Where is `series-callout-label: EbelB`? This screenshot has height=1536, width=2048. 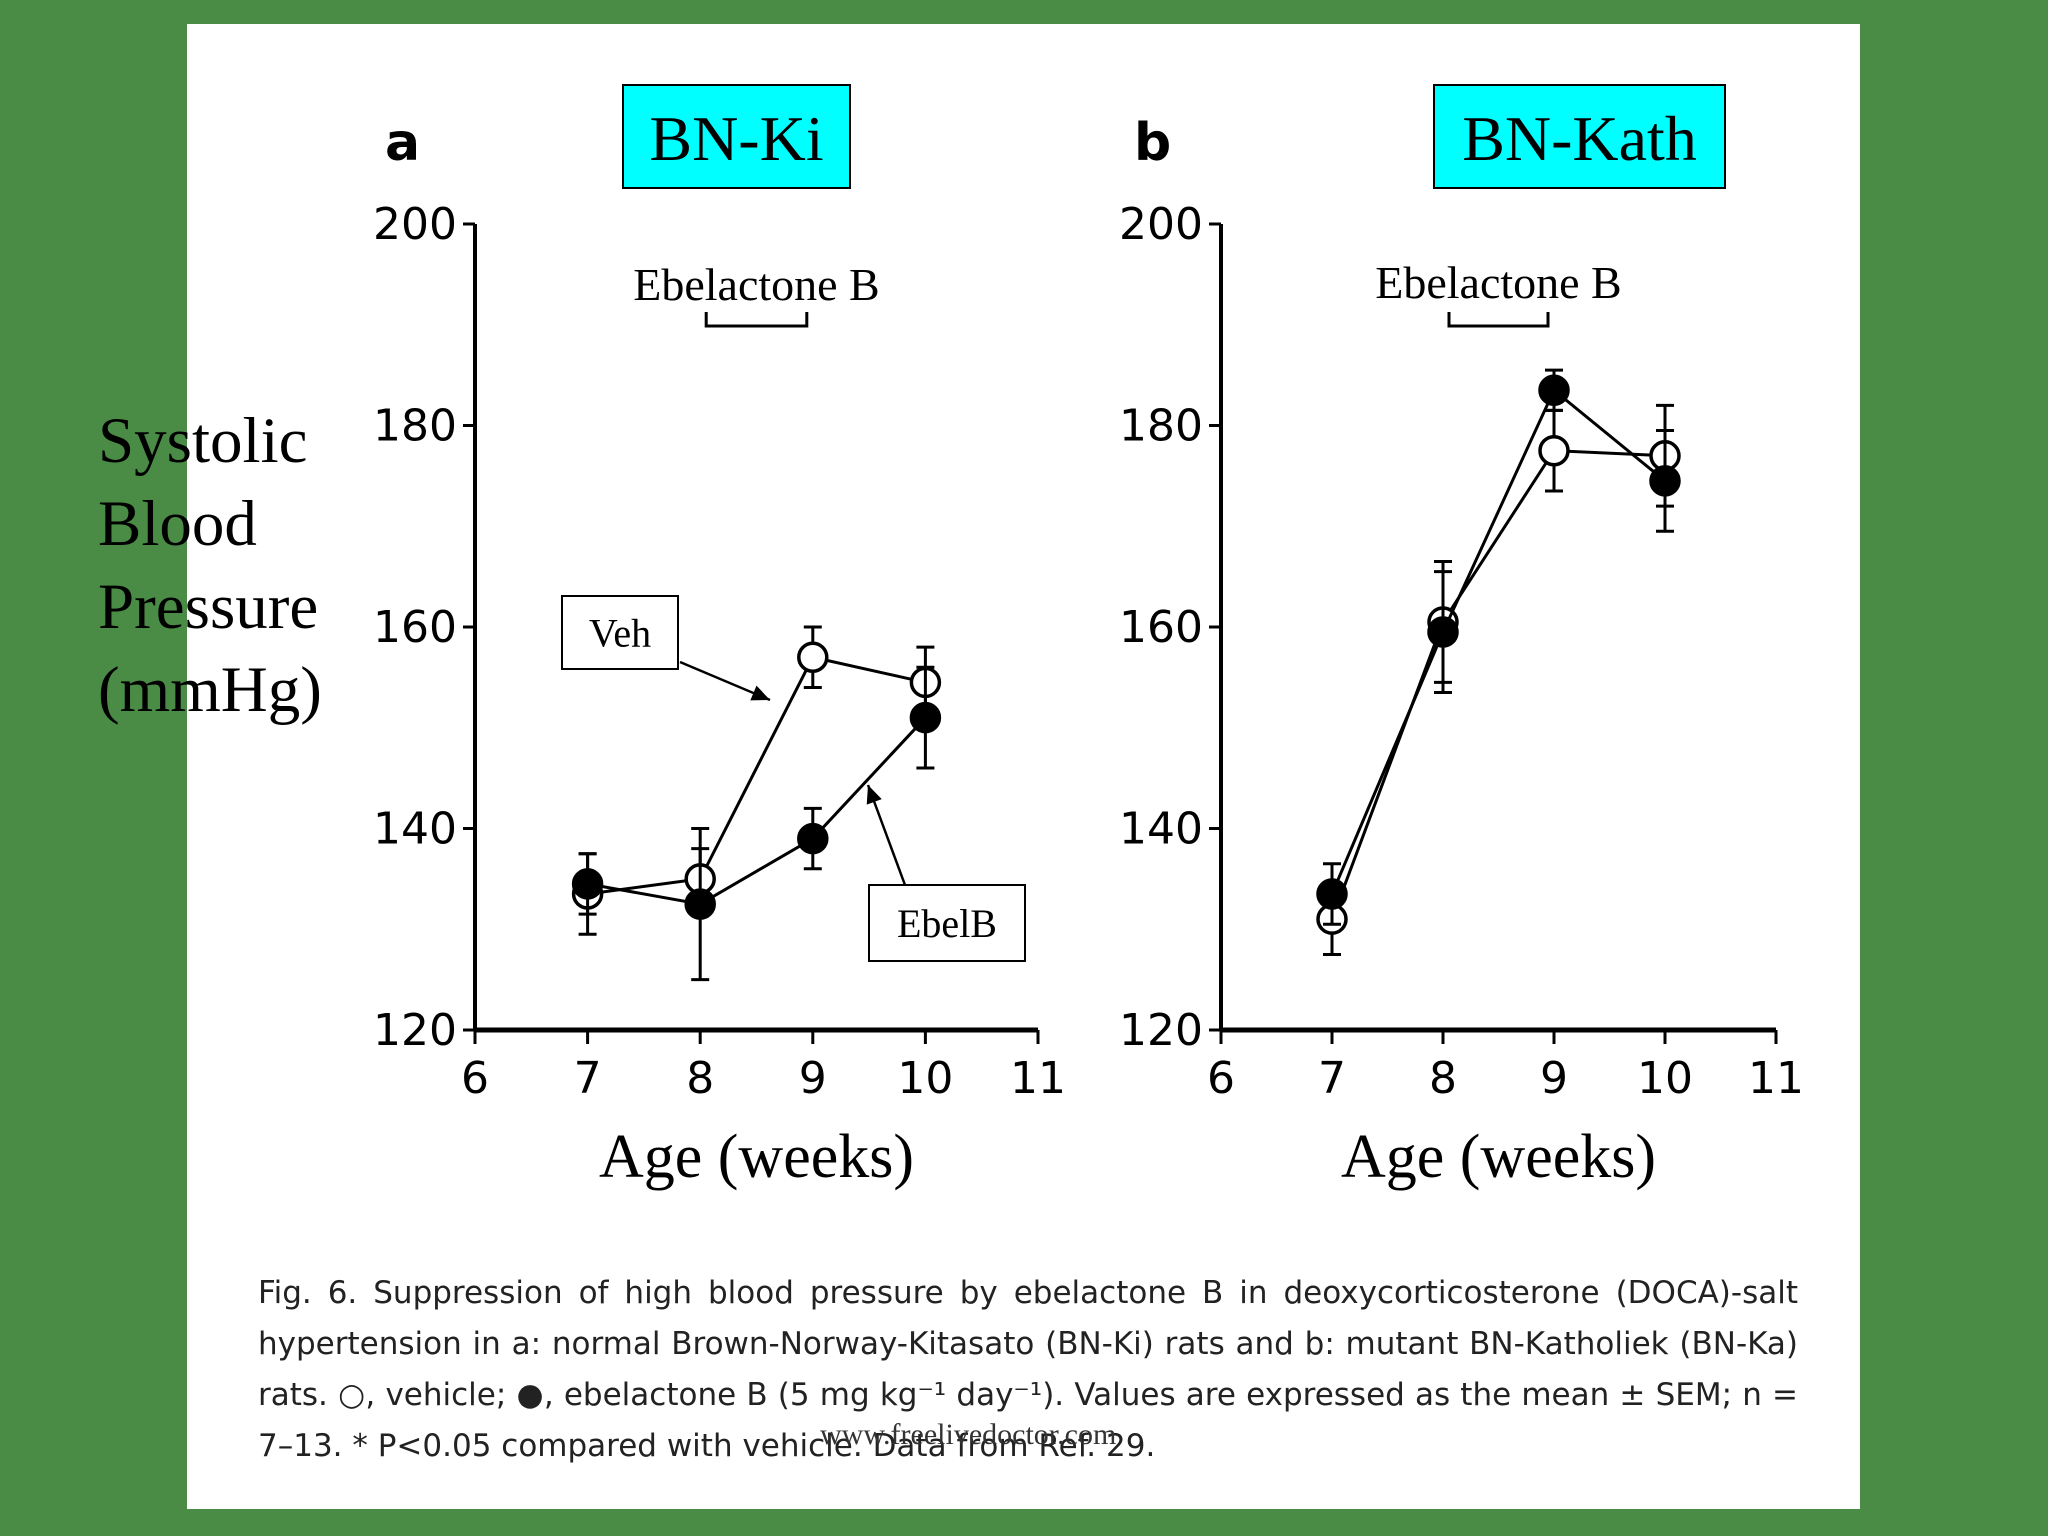
series-callout-label: EbelB is located at coordinates (947, 923).